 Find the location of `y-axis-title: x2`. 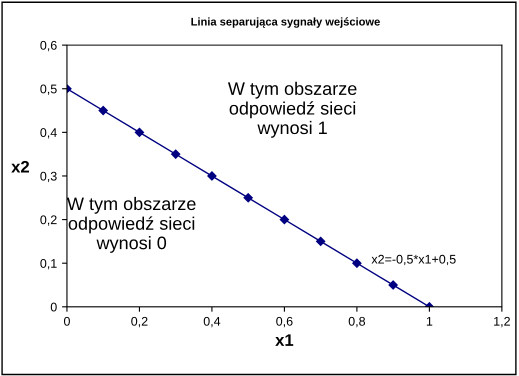

y-axis-title: x2 is located at coordinates (20, 166).